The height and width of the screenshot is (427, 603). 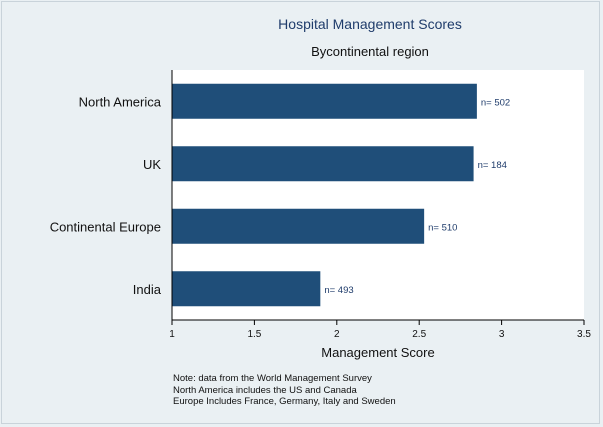 What do you see at coordinates (152, 164) in the screenshot?
I see `category-label: UK` at bounding box center [152, 164].